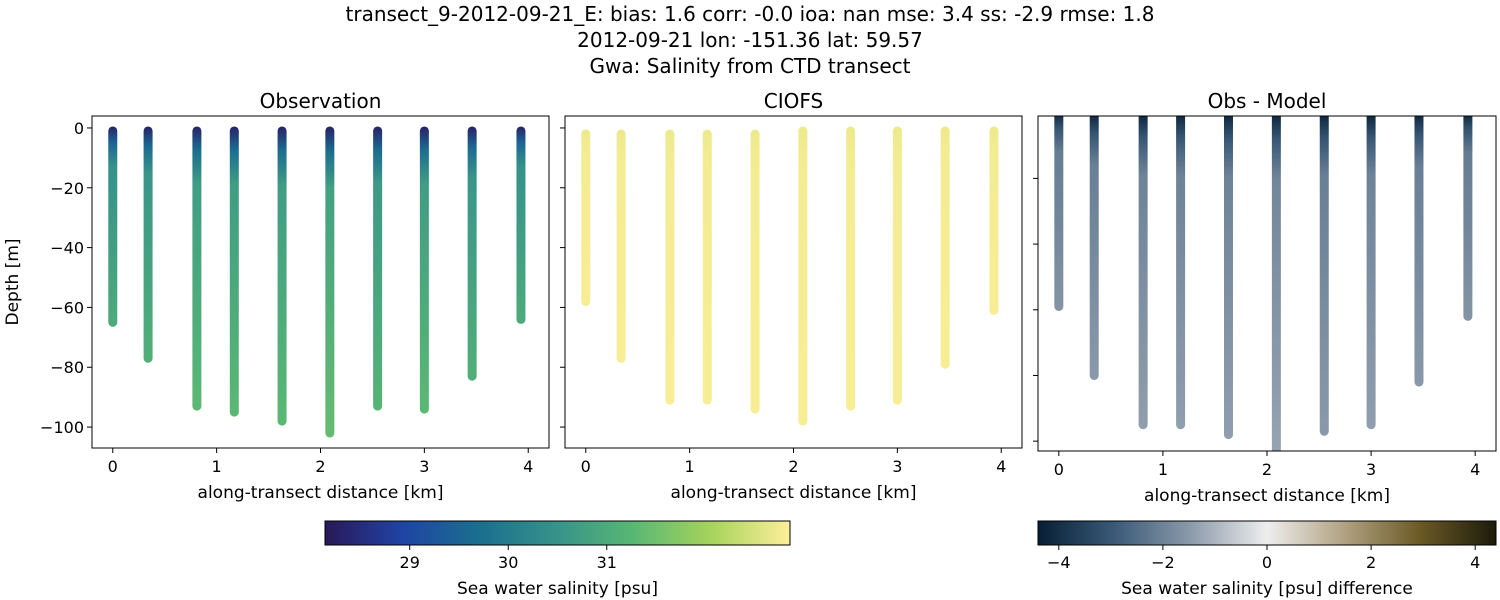 The width and height of the screenshot is (1500, 600). Describe the element at coordinates (79, 128) in the screenshot. I see `y-tick-label: 0` at that location.